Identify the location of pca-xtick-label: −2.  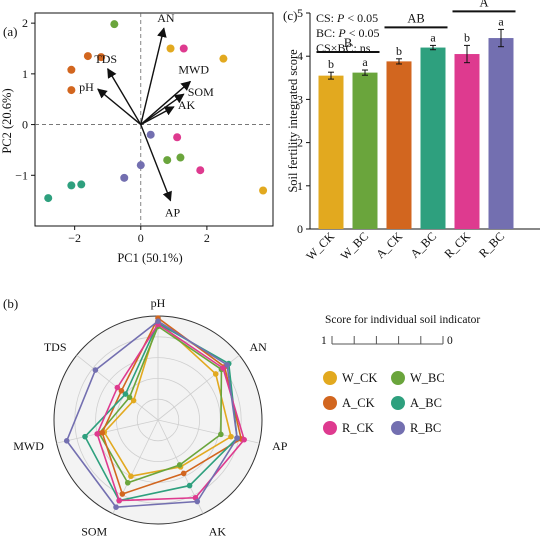
(74, 238).